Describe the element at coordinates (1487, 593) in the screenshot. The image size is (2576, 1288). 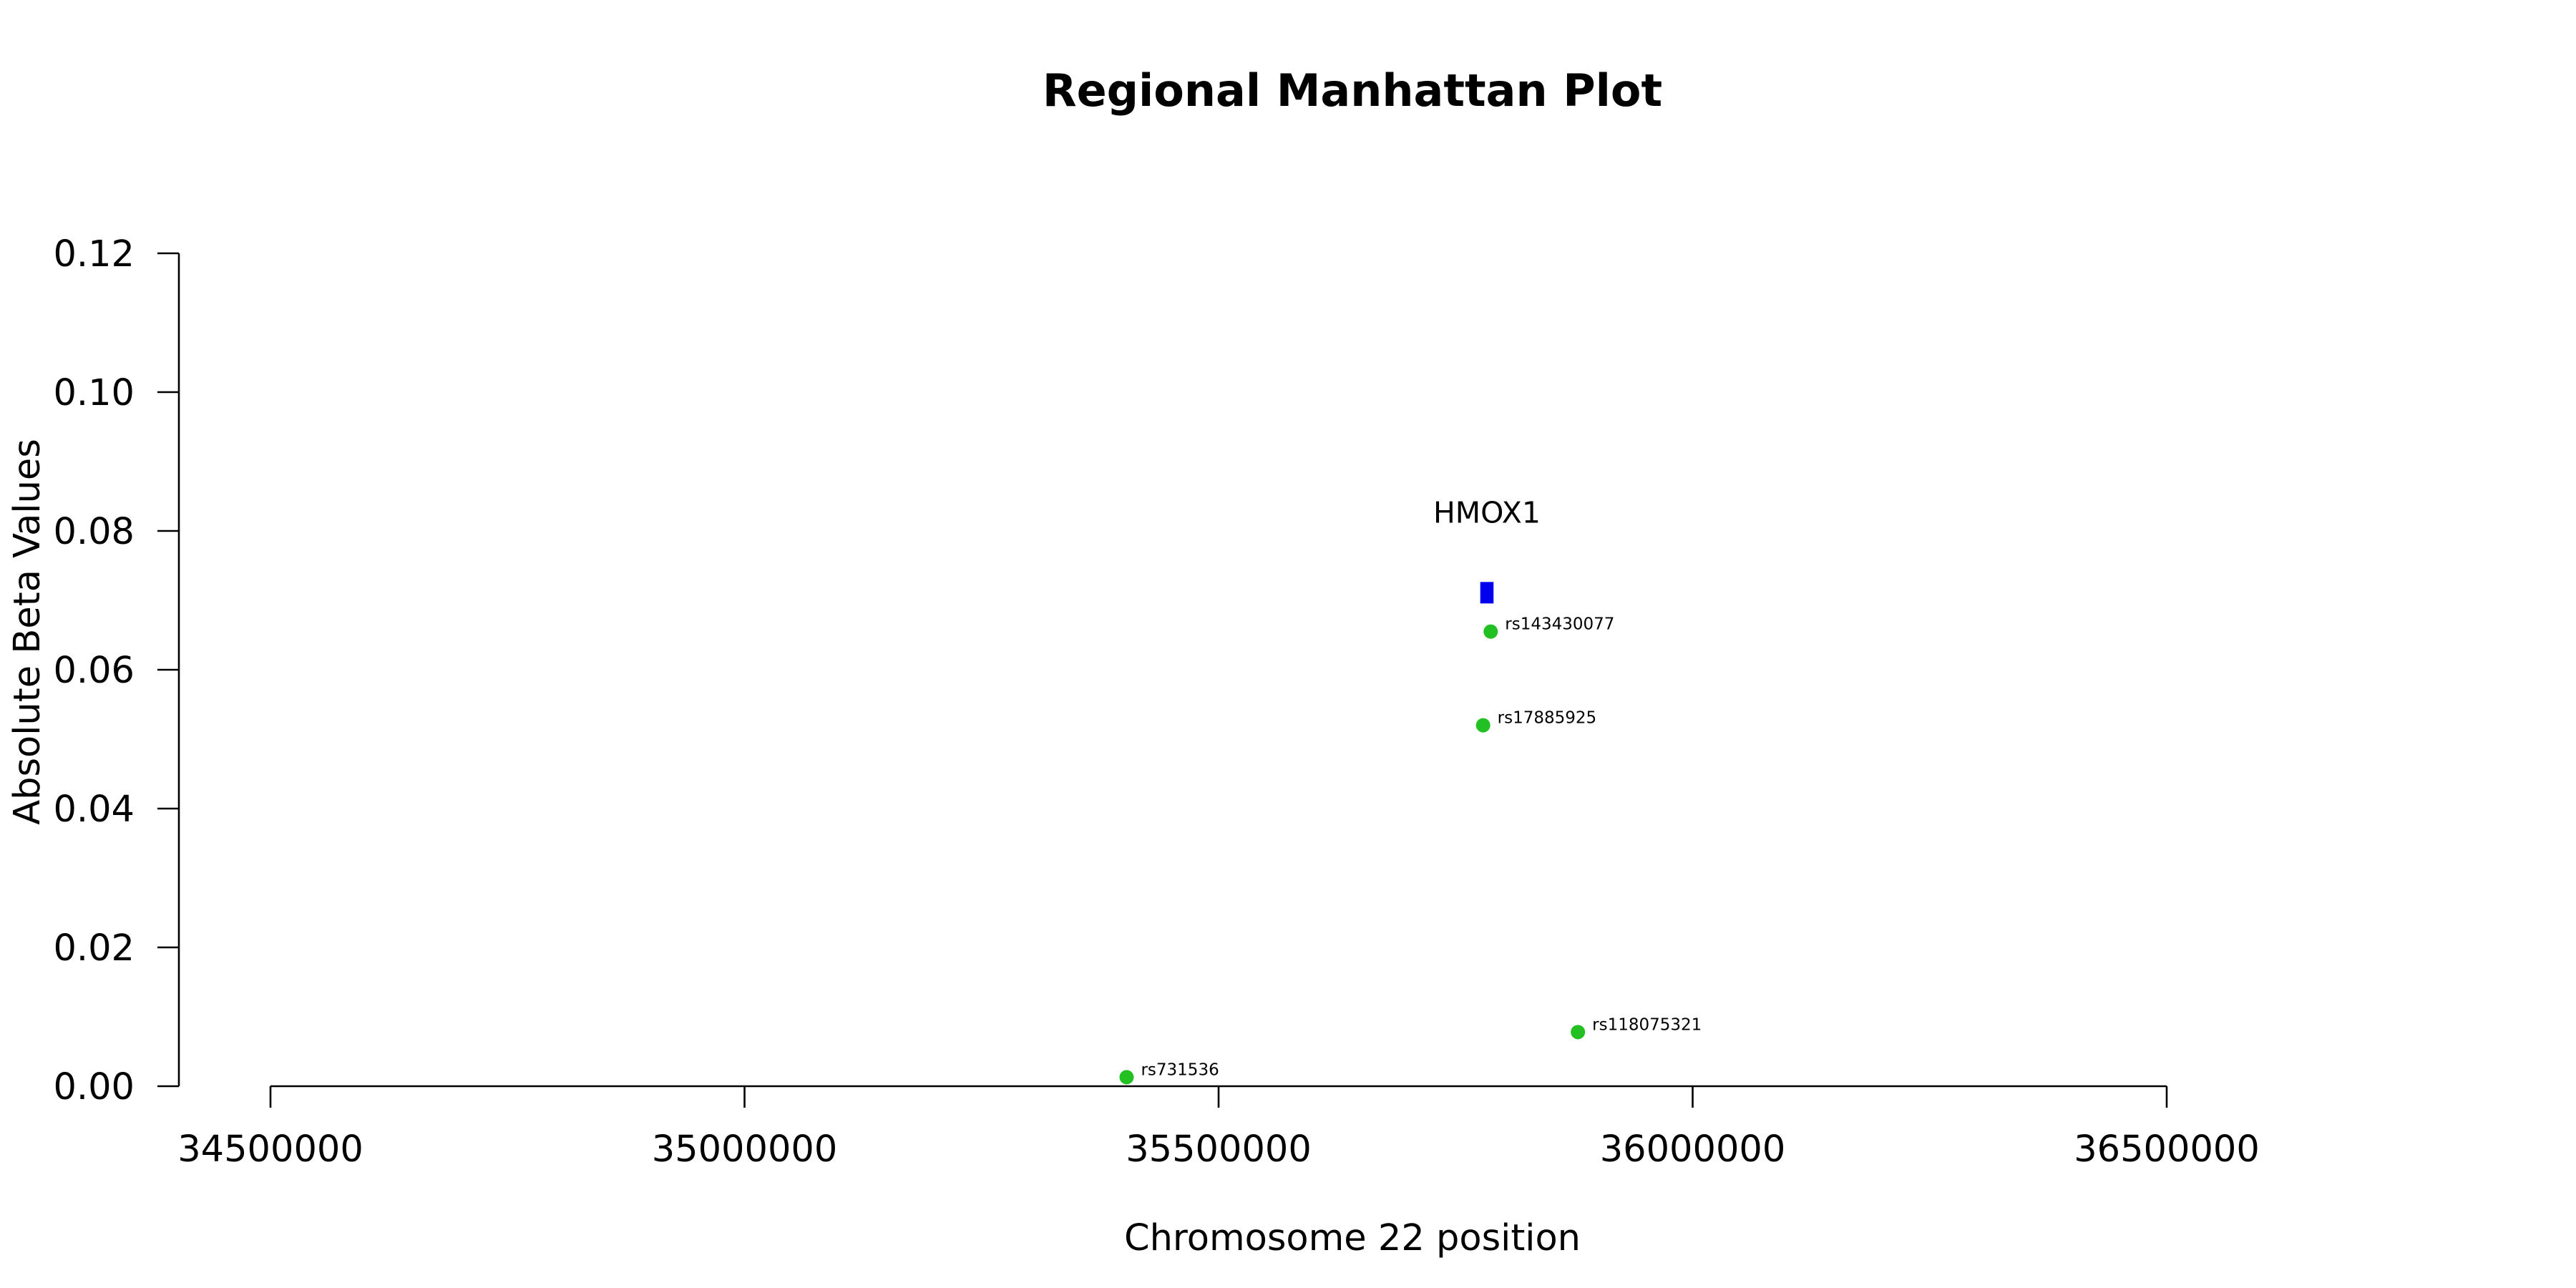
I see `gene-marker` at that location.